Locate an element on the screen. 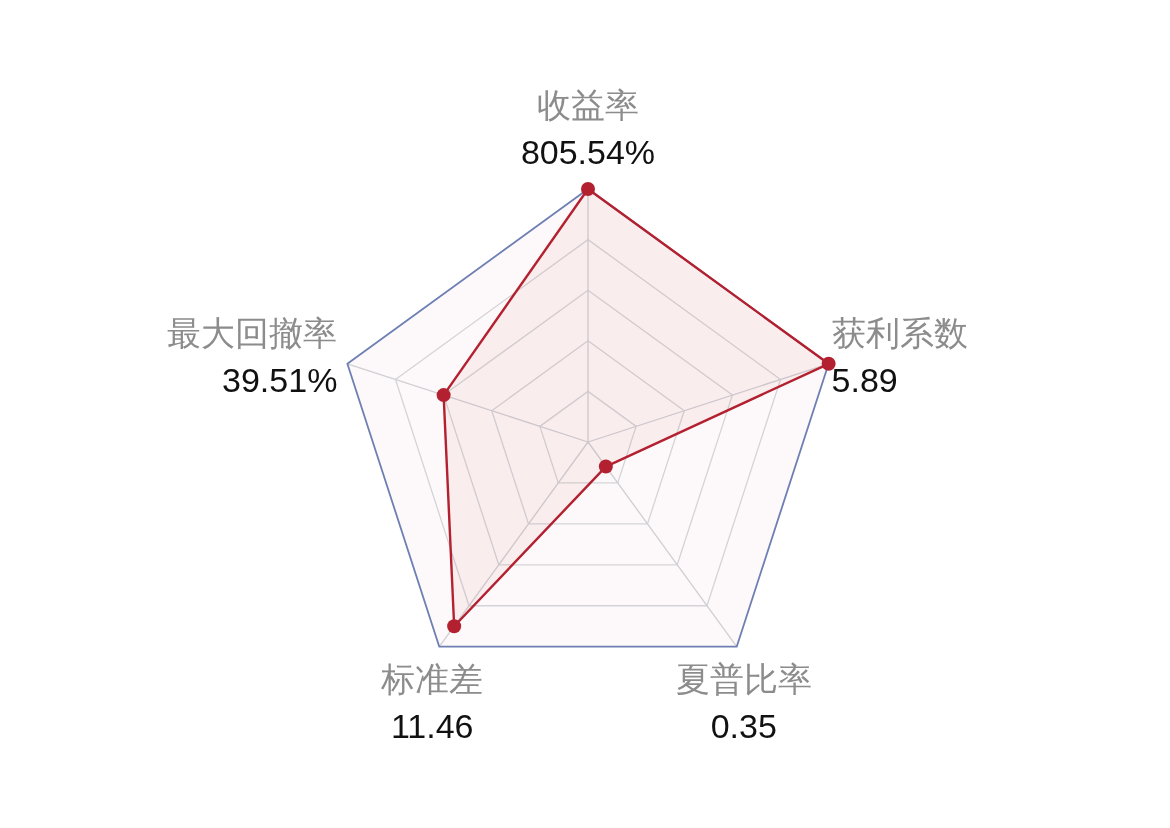  spoke-label: 最大回撤率 39.51% is located at coordinates (252, 356).